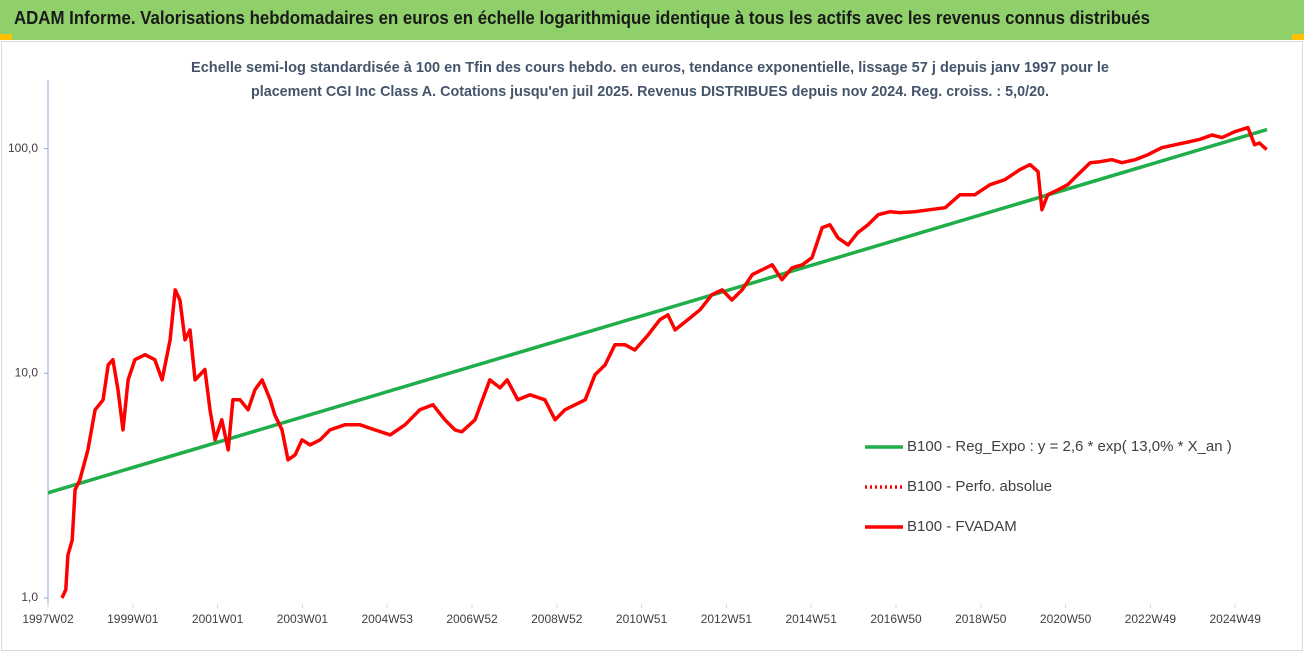 Image resolution: width=1304 pixels, height=657 pixels. I want to click on x-tick-label: 2008W52, so click(557, 619).